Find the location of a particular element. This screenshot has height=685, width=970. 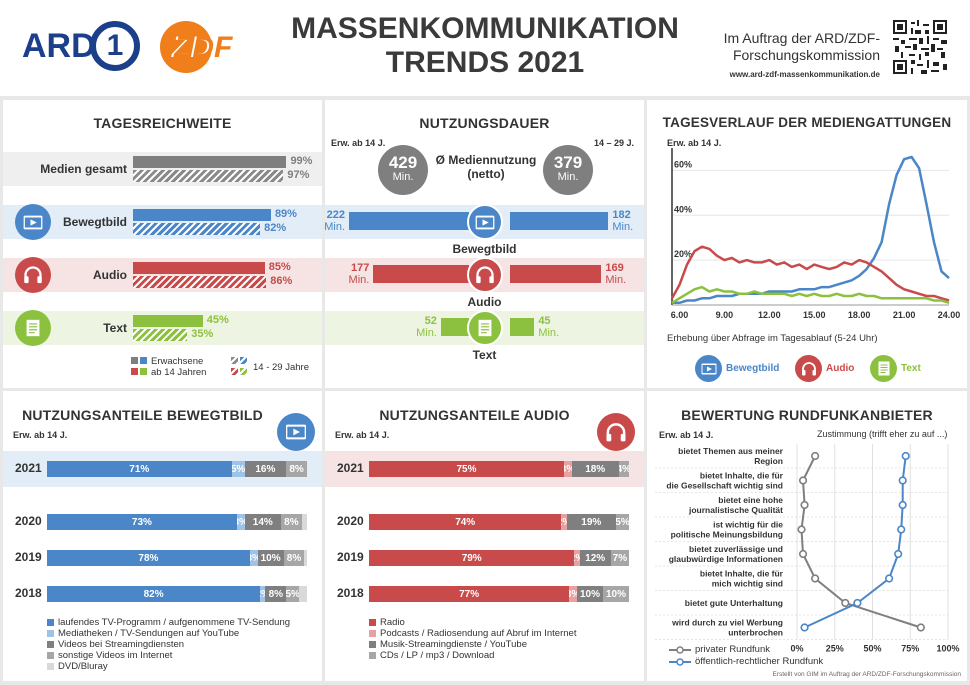

bar-segment: 8% is located at coordinates (276, 594).